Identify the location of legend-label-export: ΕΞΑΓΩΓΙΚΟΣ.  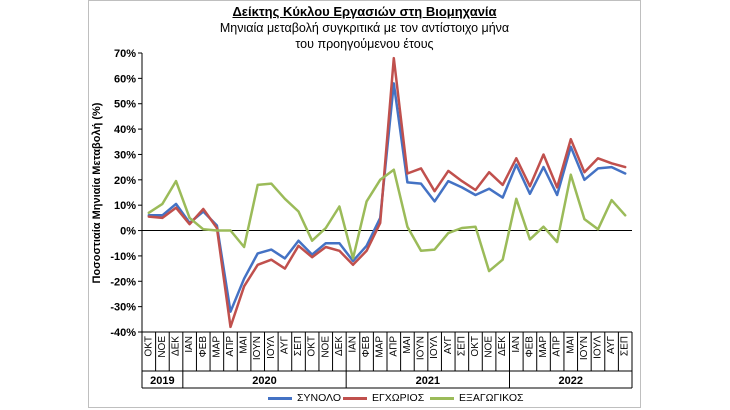
(491, 398).